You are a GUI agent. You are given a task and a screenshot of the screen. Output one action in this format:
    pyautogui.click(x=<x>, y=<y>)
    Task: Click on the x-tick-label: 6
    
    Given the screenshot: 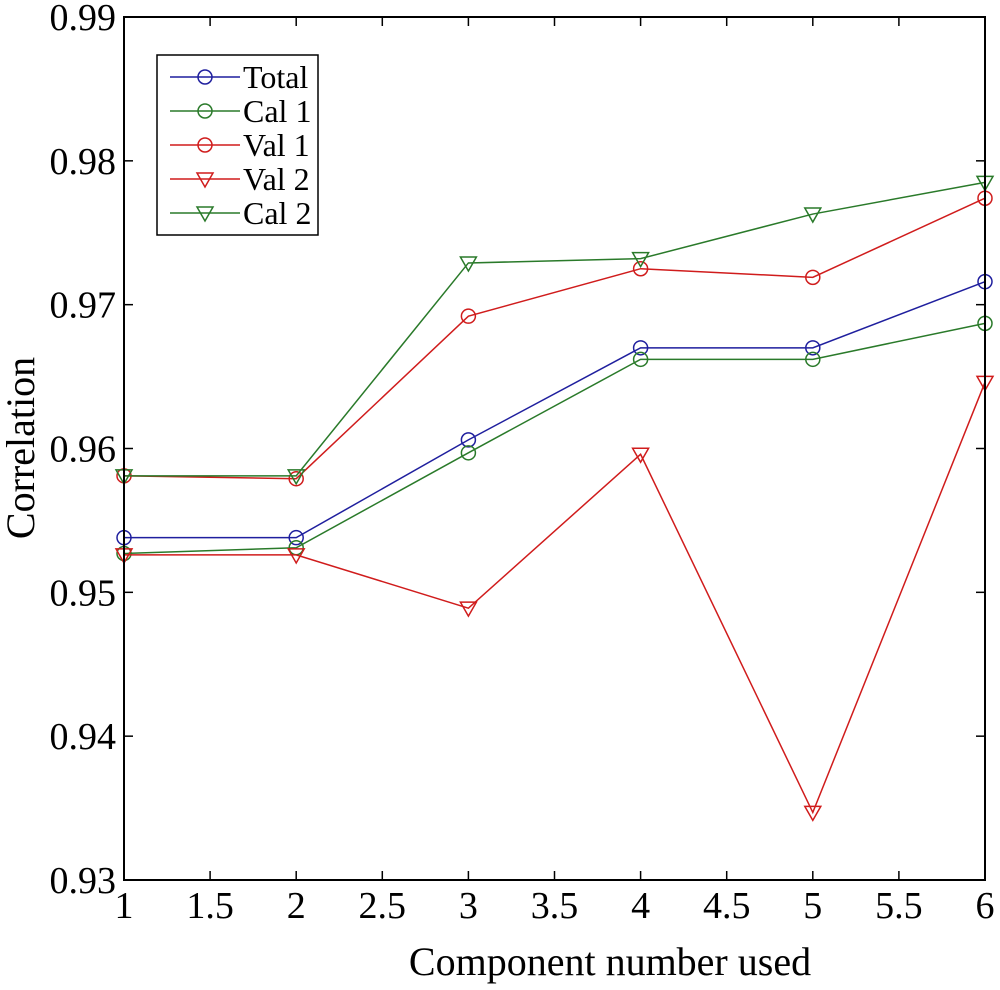 What is the action you would take?
    pyautogui.click(x=985, y=906)
    